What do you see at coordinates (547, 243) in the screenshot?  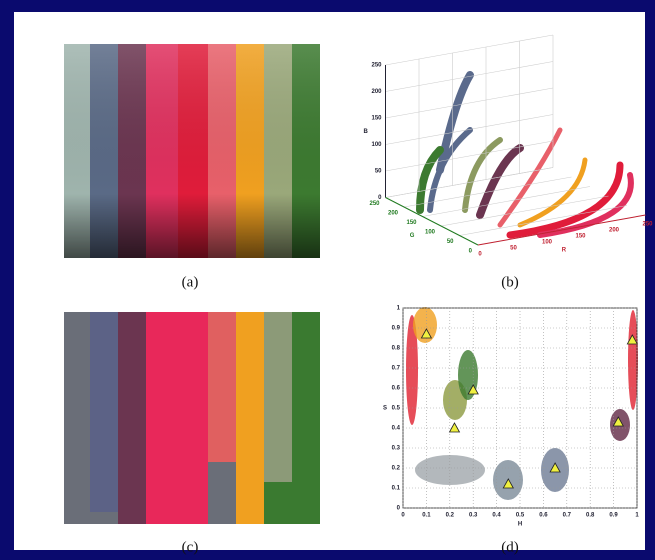 I see `x-tick-label: 100` at bounding box center [547, 243].